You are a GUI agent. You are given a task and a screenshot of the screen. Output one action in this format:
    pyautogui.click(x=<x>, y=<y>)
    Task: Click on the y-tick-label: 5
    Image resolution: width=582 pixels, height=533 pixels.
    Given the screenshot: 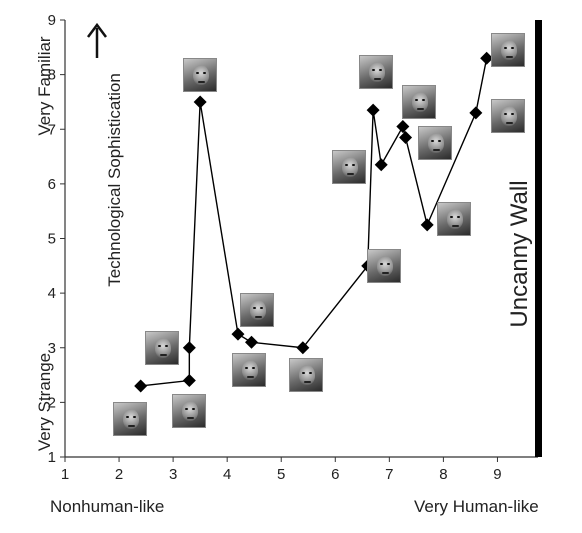 What is the action you would take?
    pyautogui.click(x=52, y=239)
    